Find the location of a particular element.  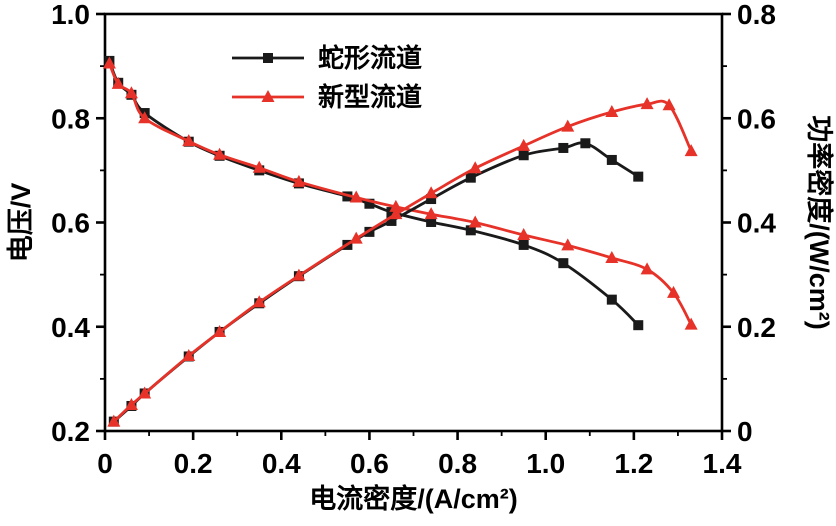

x-tick-label: 0.6 is located at coordinates (369, 463).